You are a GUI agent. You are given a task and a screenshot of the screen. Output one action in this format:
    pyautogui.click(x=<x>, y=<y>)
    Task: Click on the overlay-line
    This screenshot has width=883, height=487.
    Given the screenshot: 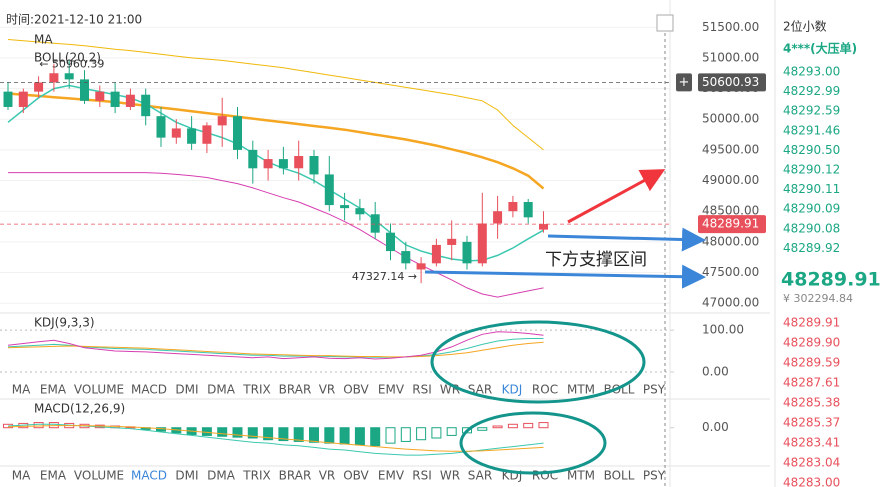 What is the action you would take?
    pyautogui.click(x=275, y=95)
    